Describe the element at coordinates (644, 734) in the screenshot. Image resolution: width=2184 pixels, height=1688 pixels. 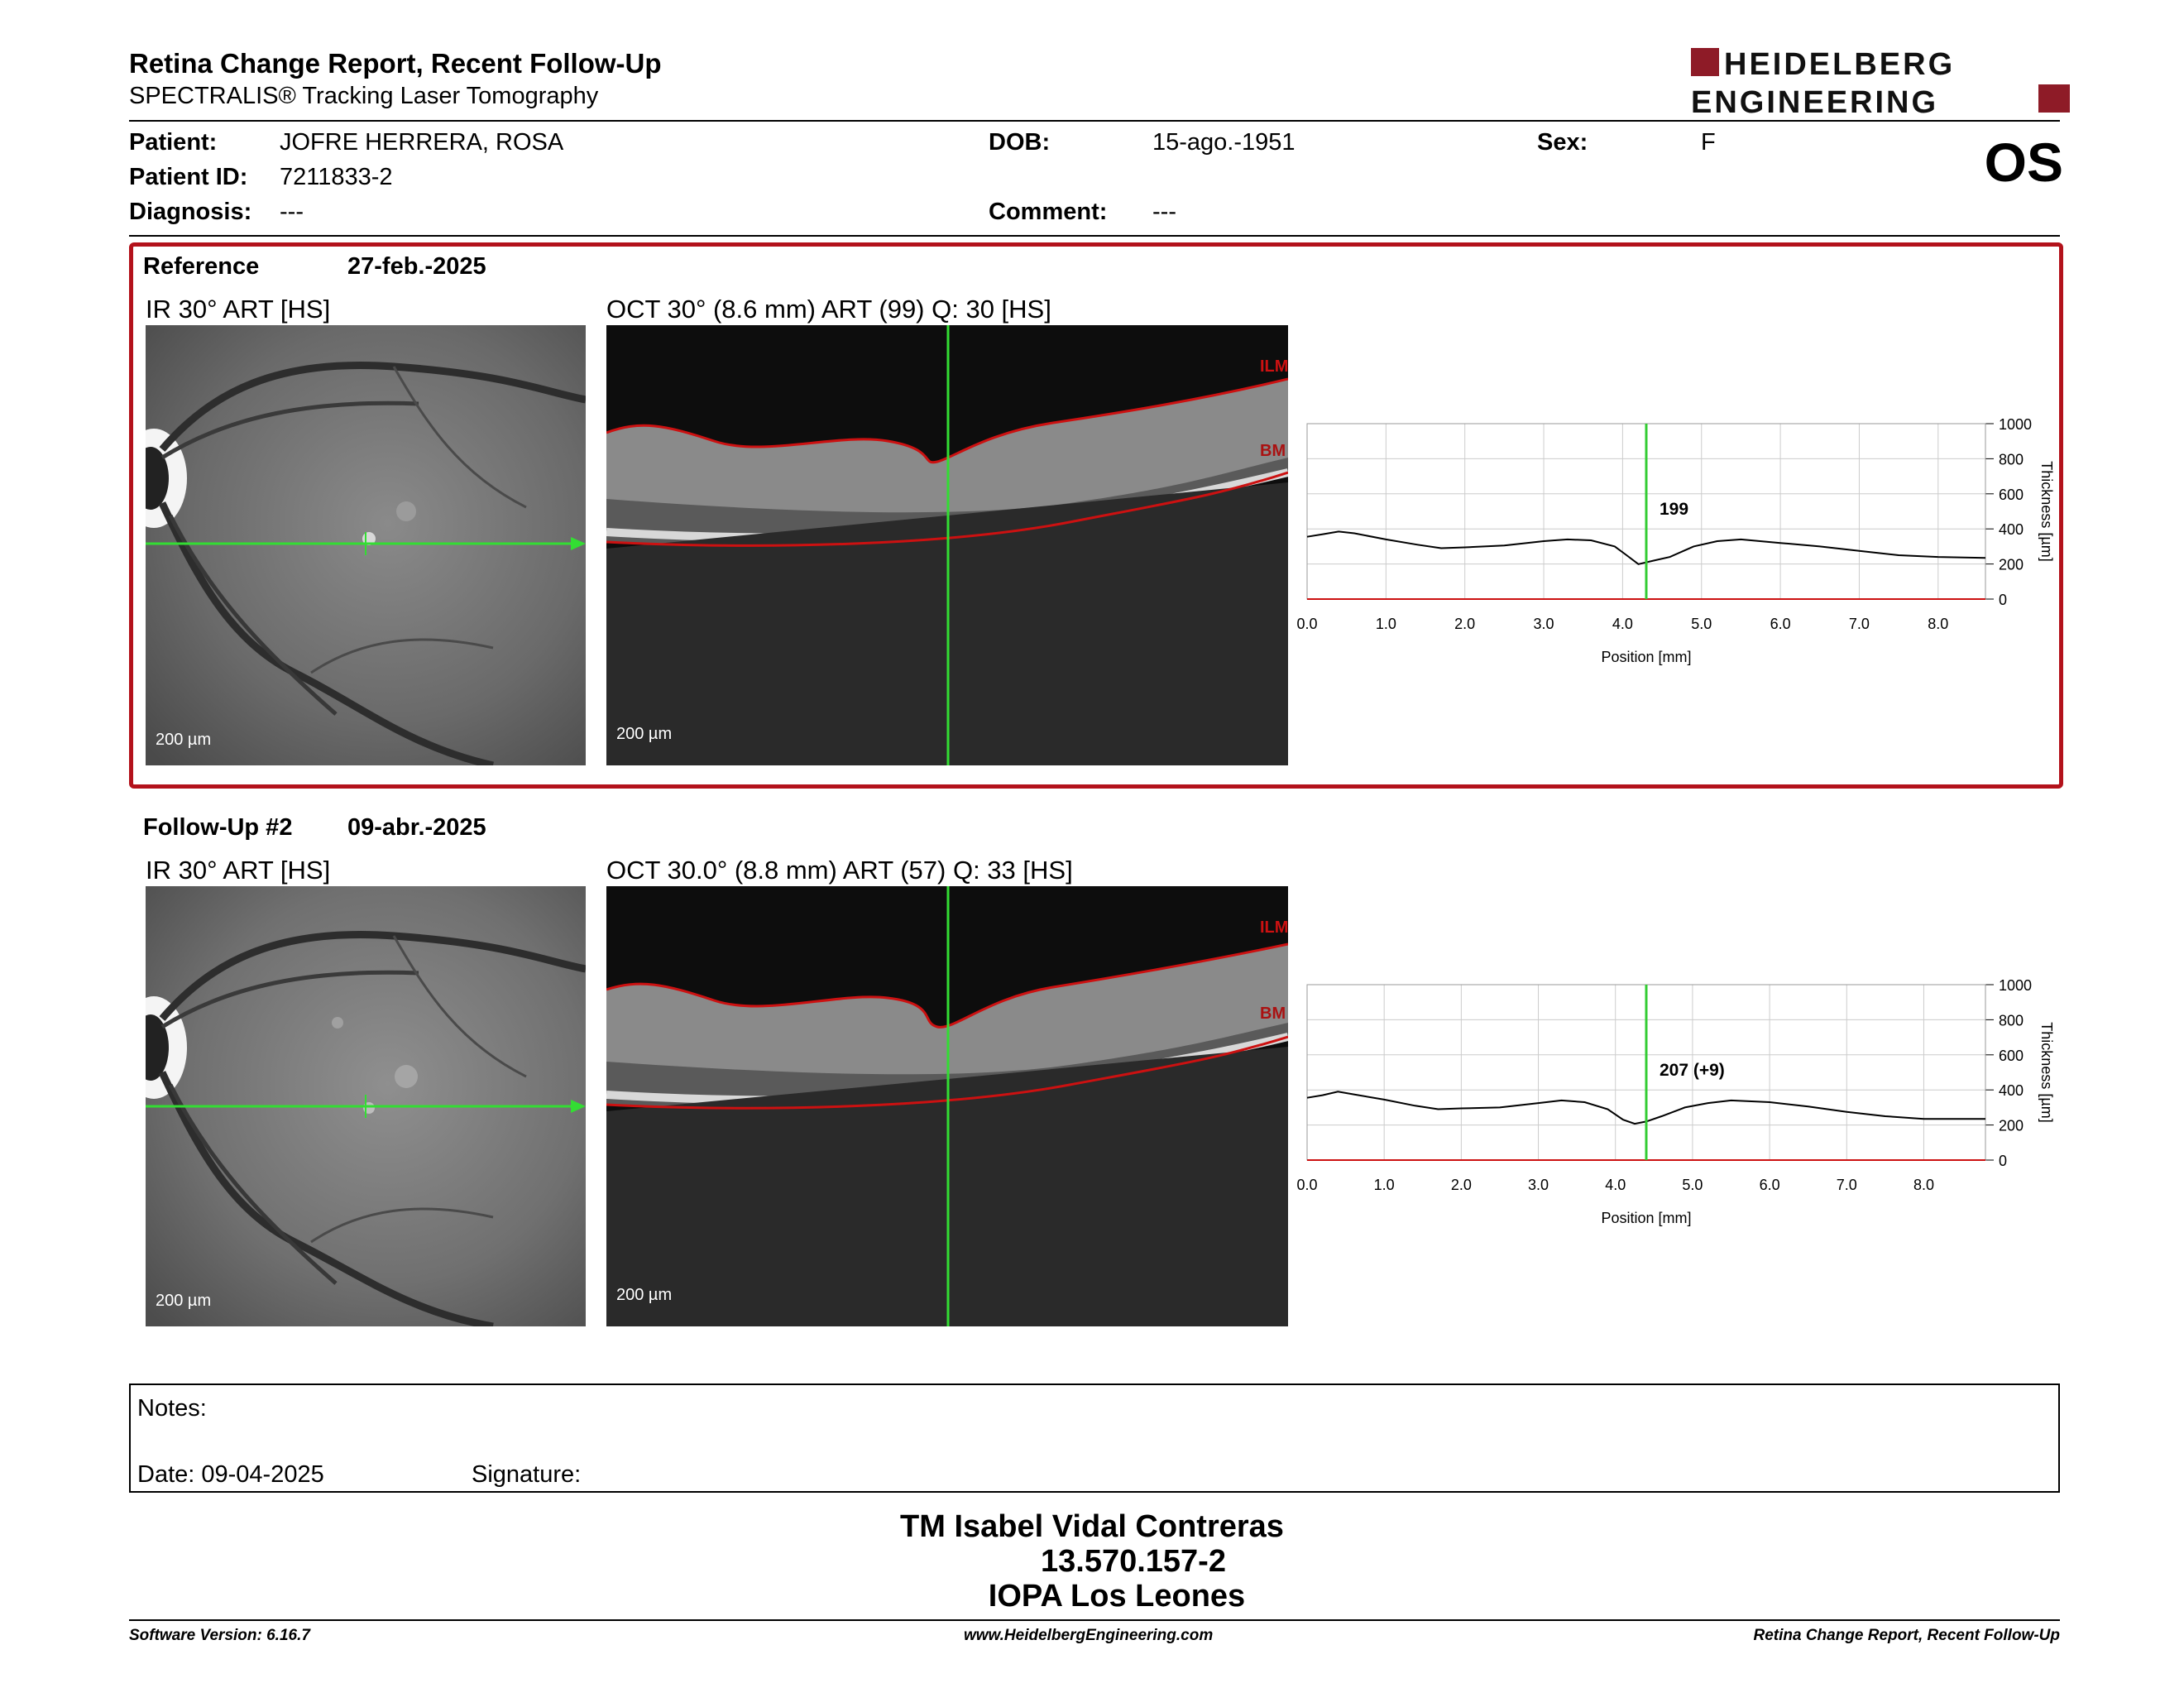
I see `reference-oct-scale: 200 µm` at that location.